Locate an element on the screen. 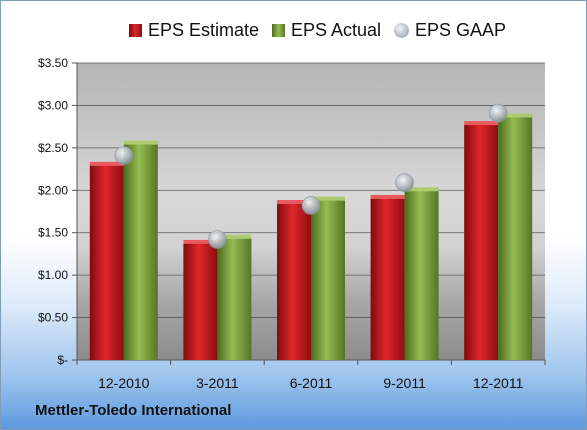 Image resolution: width=587 pixels, height=430 pixels. x-tick-label: 9-2011 is located at coordinates (404, 383).